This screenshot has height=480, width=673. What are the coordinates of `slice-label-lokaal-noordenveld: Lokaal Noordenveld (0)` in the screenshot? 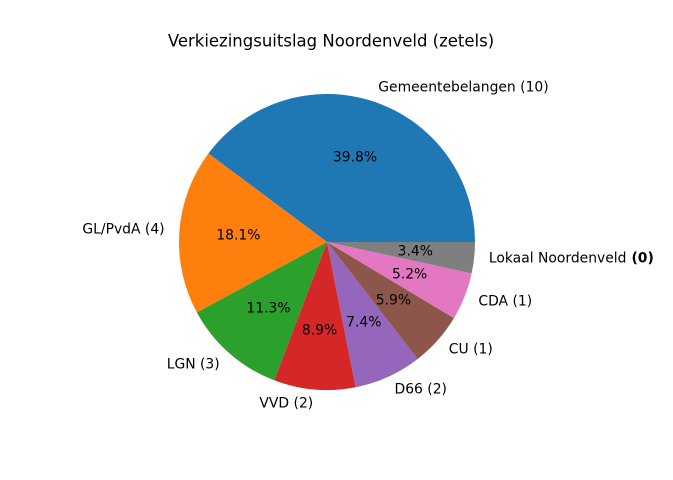 It's located at (571, 259).